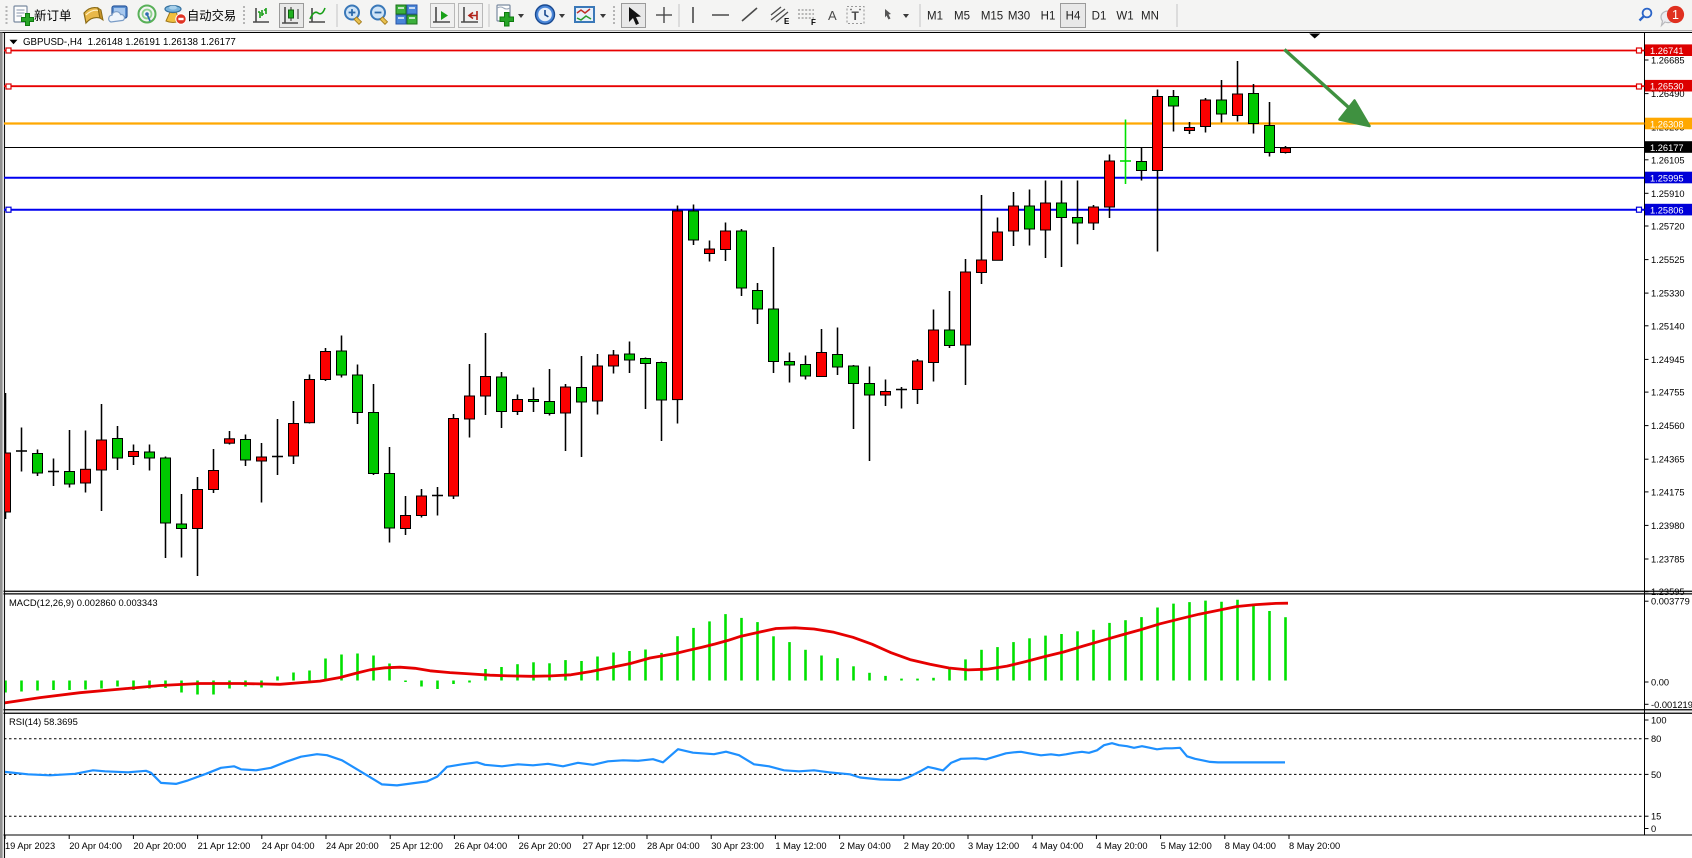  I want to click on svg-text: 0.00, so click(1660, 683).